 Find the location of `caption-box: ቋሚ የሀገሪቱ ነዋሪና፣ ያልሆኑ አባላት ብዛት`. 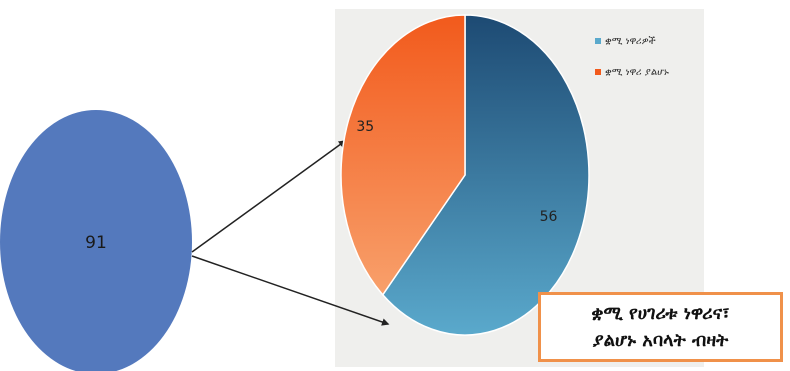

caption-box: ቋሚ የሀገሪቱ ነዋሪና፣ ያልሆኑ አባላት ብዛት is located at coordinates (660, 327).